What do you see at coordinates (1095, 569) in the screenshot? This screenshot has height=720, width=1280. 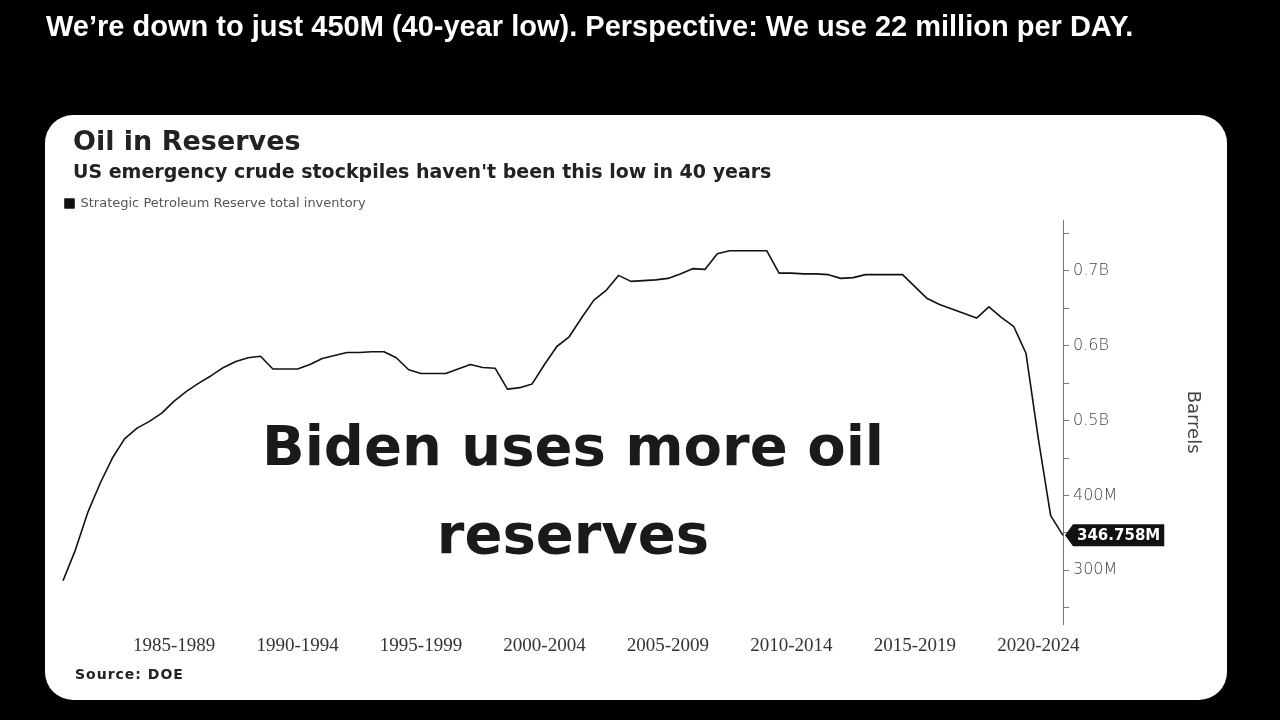 I see `y-tick-label: 300M` at bounding box center [1095, 569].